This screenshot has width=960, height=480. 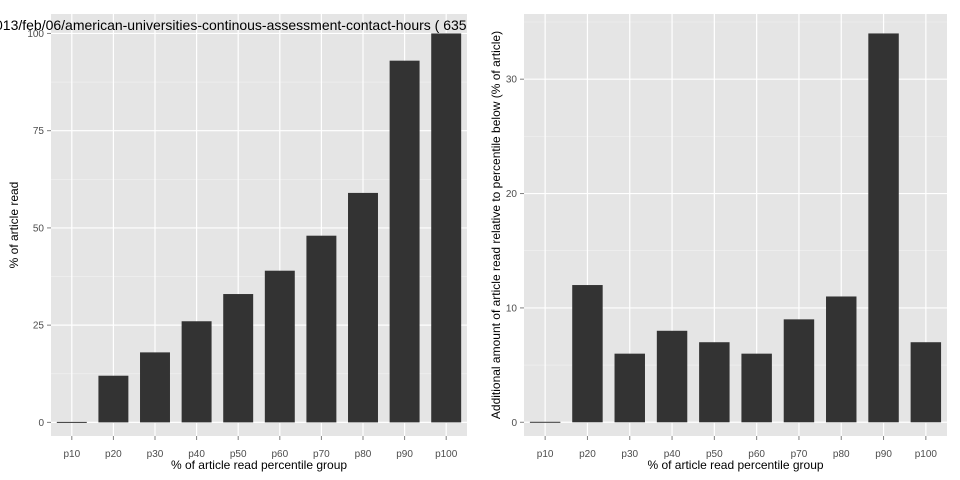 I want to click on y-tick-label: 50, so click(x=39, y=228).